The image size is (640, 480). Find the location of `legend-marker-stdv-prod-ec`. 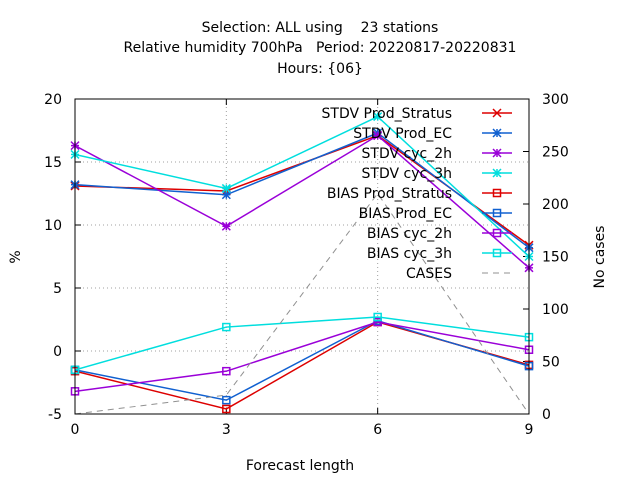

legend-marker-stdv-prod-ec is located at coordinates (497, 133).